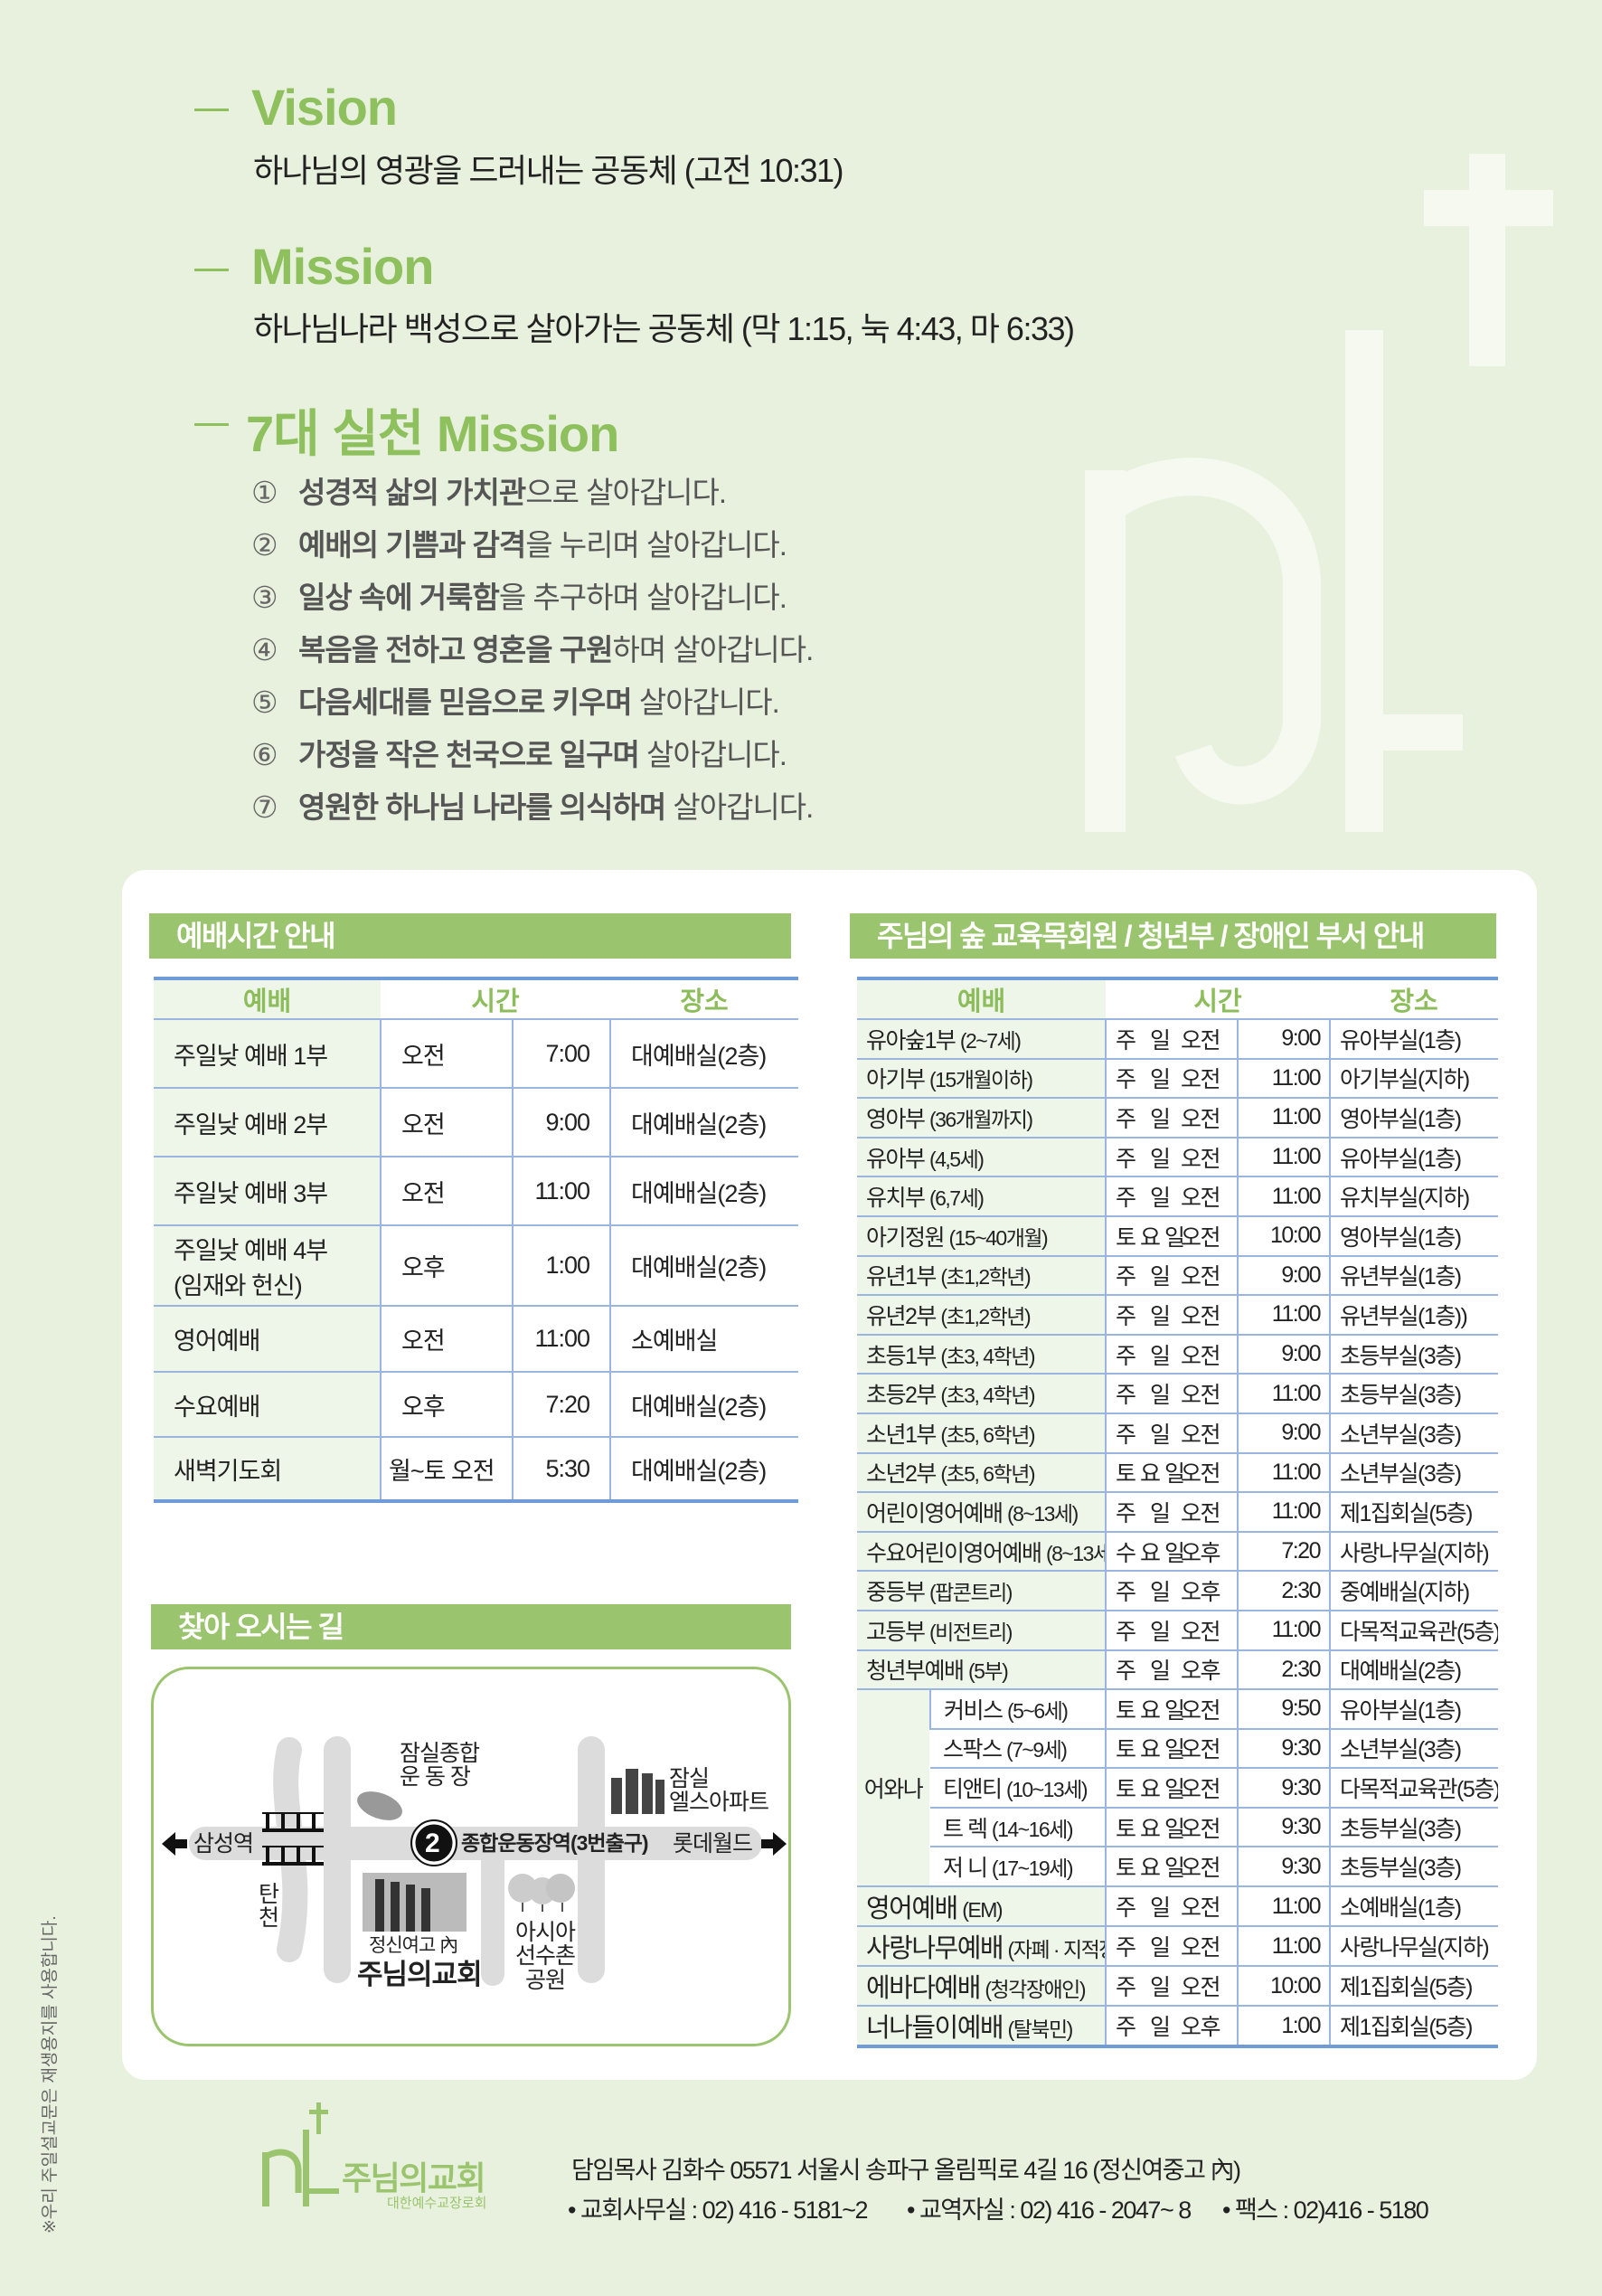 This screenshot has height=2296, width=1602. Describe the element at coordinates (476, 1192) in the screenshot. I see `table-row: 주일낮 예배 3부 오전 11:00 대예배실(2층)` at that location.